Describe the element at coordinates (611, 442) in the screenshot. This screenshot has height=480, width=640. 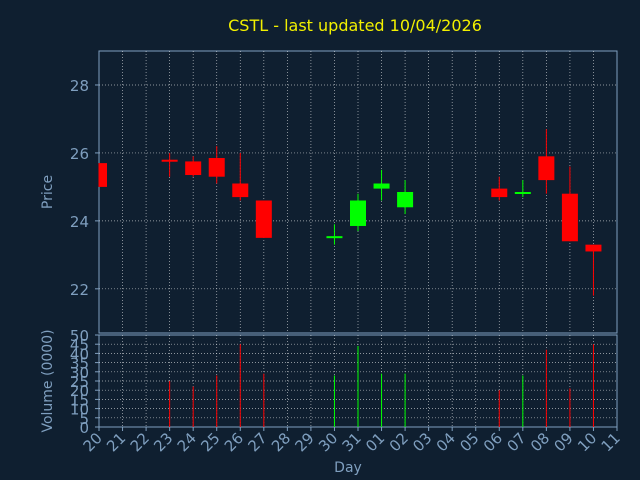
I see `x-tick-label: 11` at that location.